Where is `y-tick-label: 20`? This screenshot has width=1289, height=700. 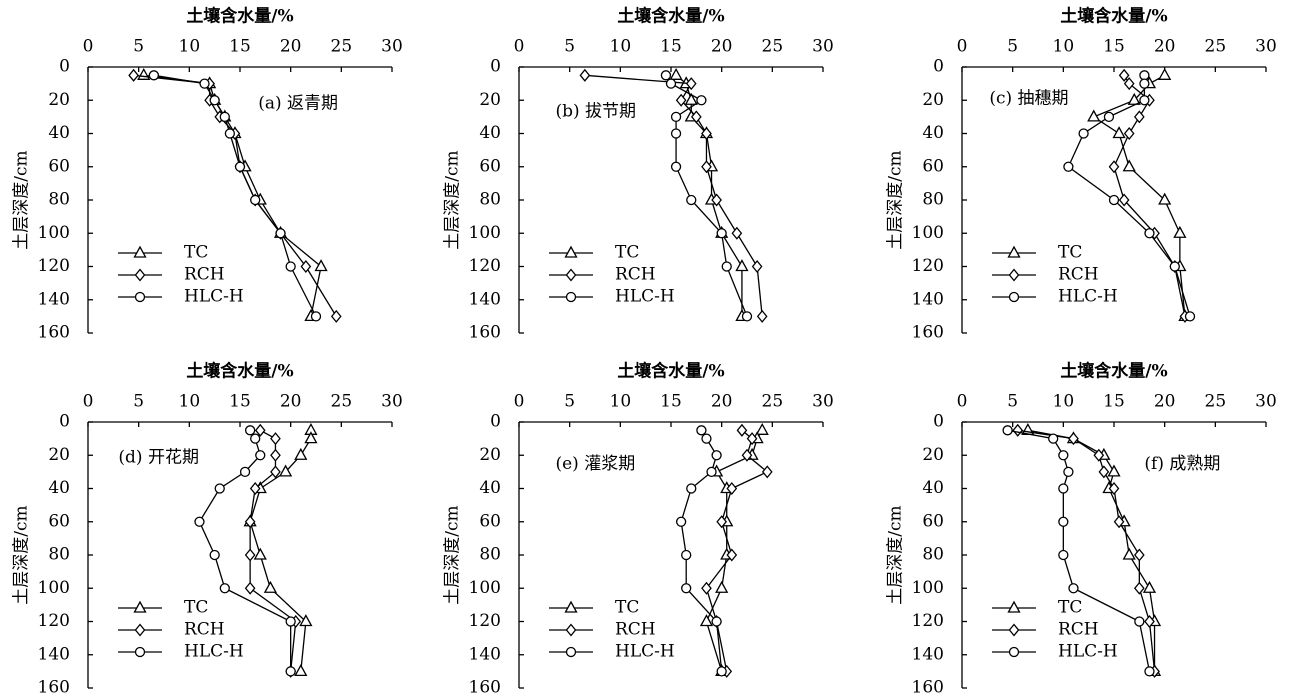
y-tick-label: 20 is located at coordinates (933, 455).